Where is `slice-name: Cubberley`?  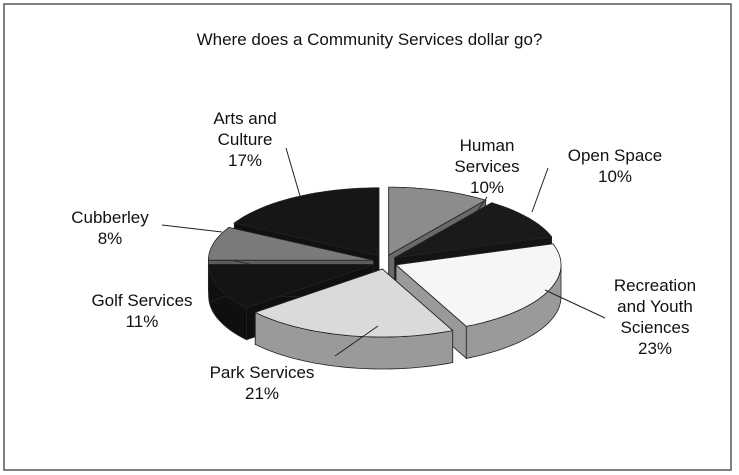
slice-name: Cubberley is located at coordinates (110, 217).